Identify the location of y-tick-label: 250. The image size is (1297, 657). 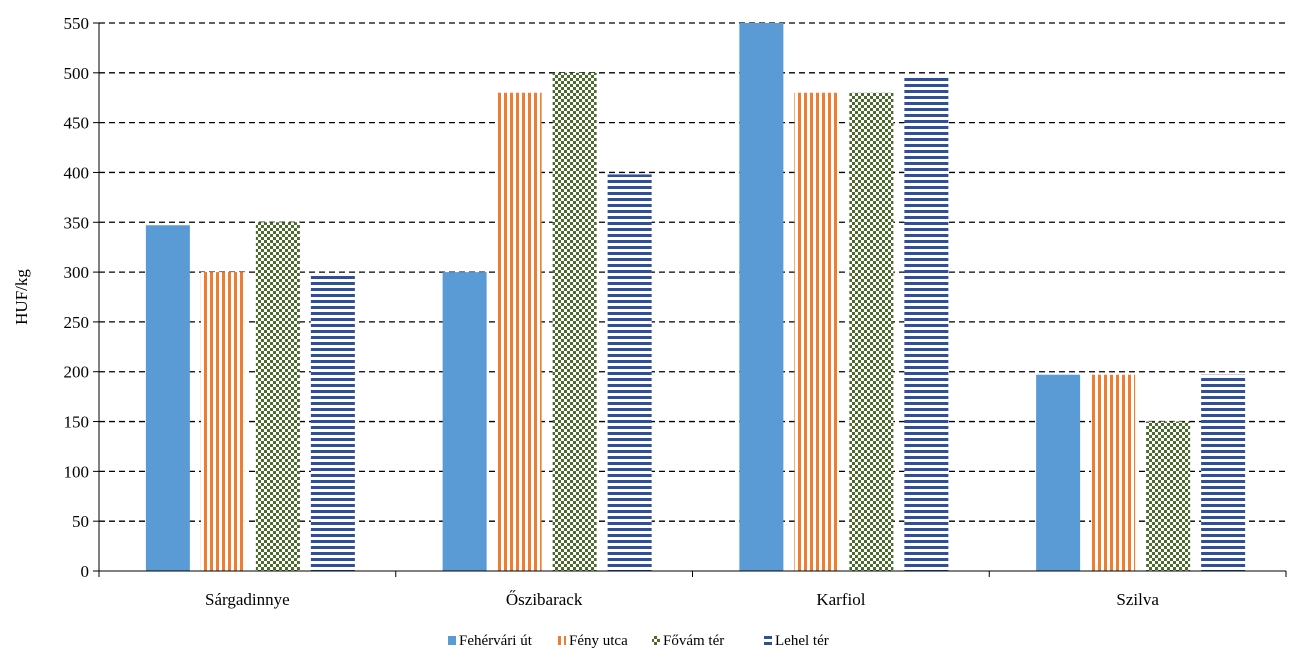
(77, 322).